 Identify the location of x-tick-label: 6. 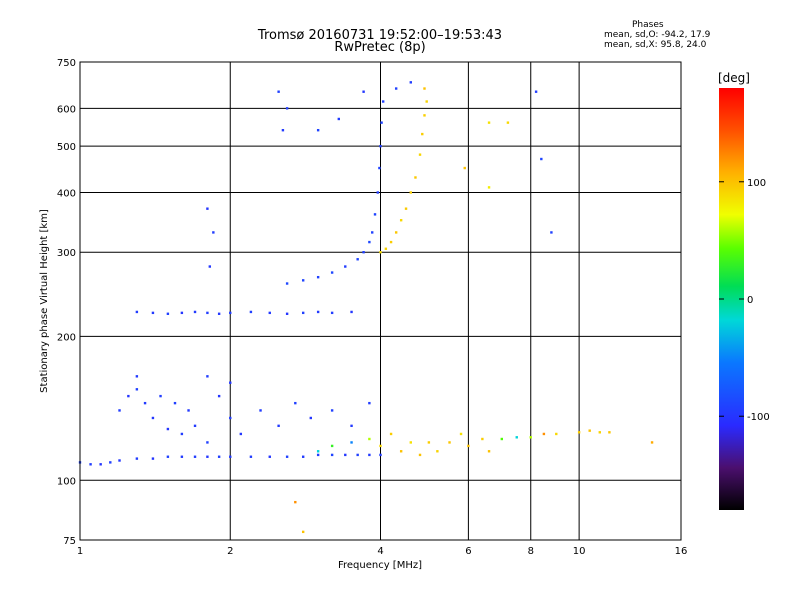
(468, 551).